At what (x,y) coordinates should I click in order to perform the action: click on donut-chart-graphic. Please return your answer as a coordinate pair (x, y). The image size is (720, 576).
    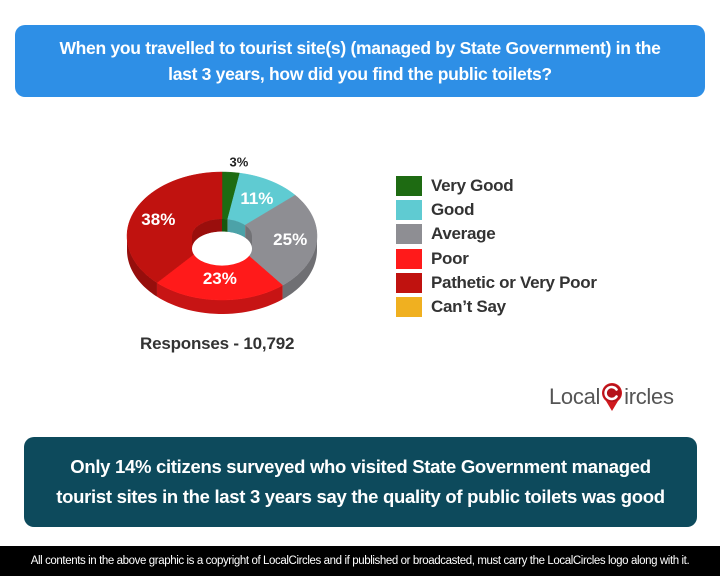
    Looking at the image, I should click on (222, 242).